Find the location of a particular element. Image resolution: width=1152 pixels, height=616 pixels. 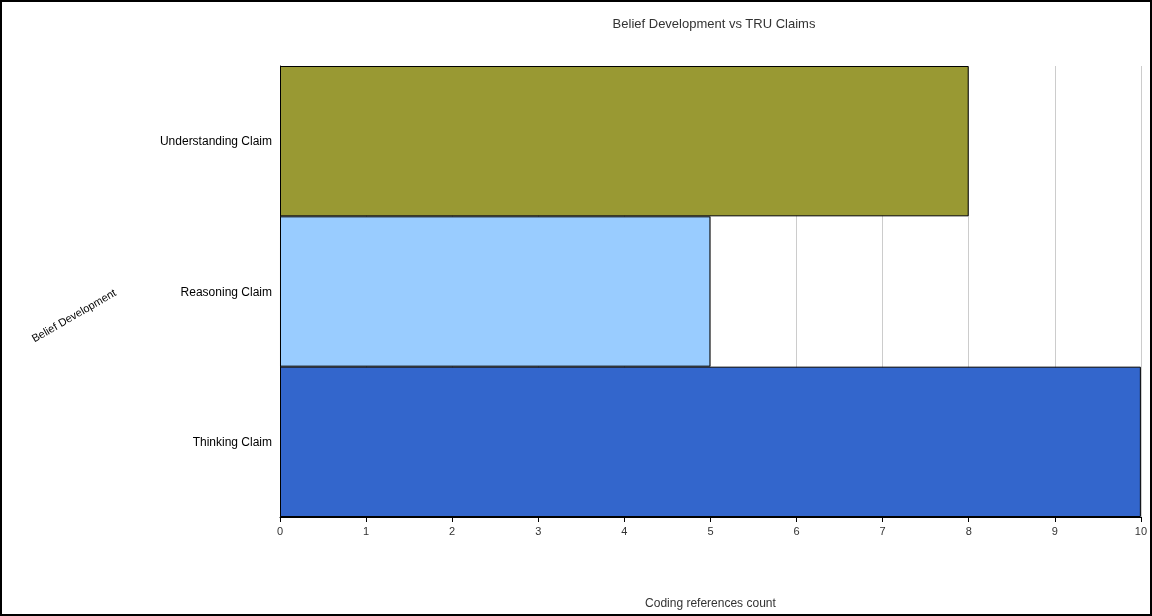

y-tick-label: Reasoning Claim is located at coordinates (226, 291).